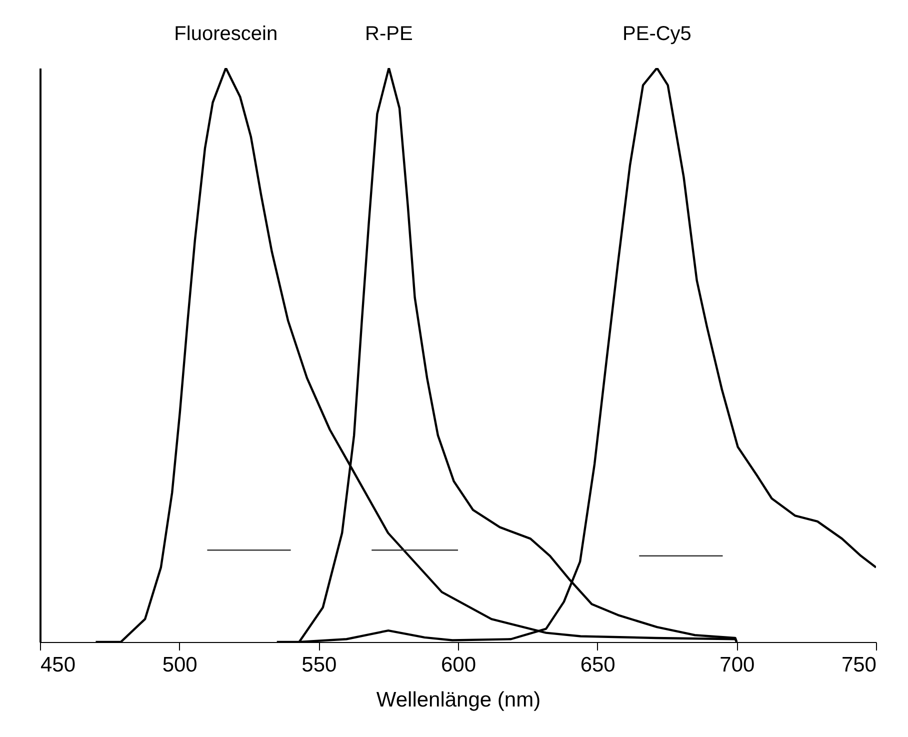 Image resolution: width=908 pixels, height=737 pixels. Describe the element at coordinates (58, 665) in the screenshot. I see `x-tick-label: 450` at that location.